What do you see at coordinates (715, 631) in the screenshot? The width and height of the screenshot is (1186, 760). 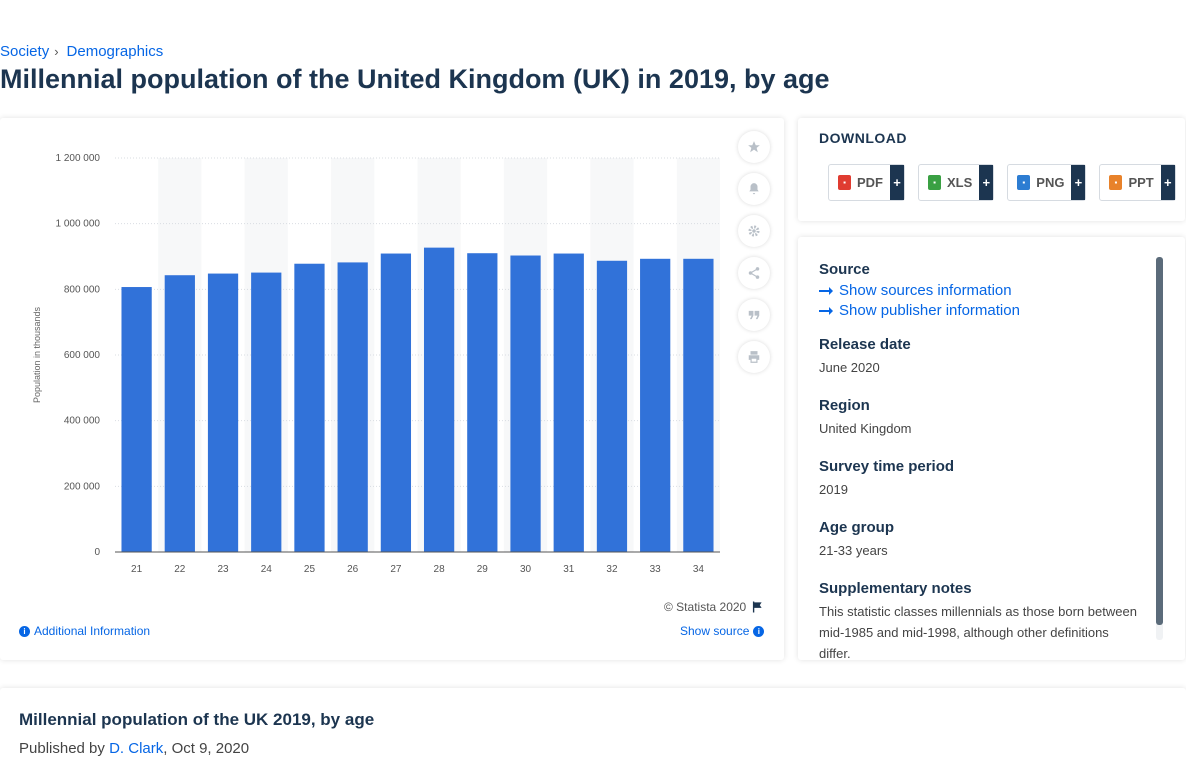 I see `show-source-label: Show source` at bounding box center [715, 631].